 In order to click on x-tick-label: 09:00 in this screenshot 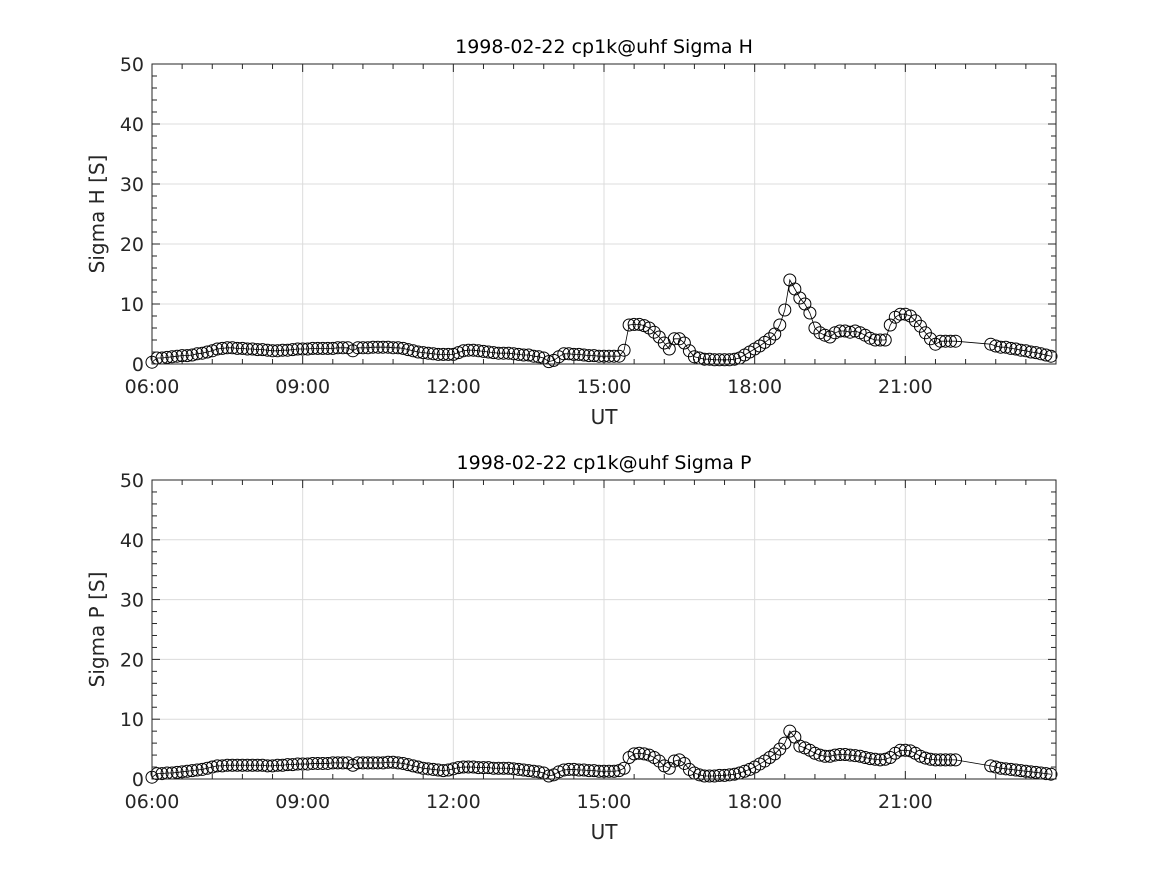, I will do `click(302, 802)`.